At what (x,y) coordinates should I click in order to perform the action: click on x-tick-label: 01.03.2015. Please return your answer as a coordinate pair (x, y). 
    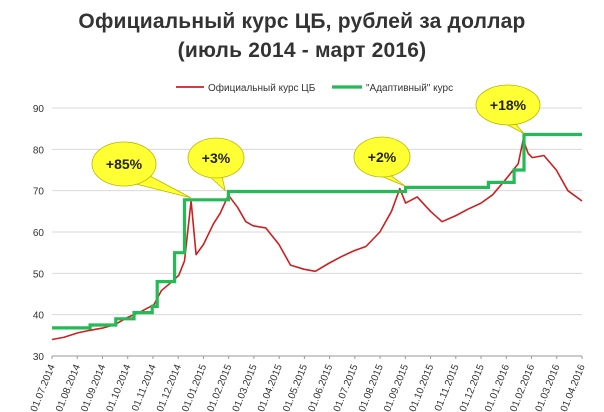
    Looking at the image, I should click on (245, 387).